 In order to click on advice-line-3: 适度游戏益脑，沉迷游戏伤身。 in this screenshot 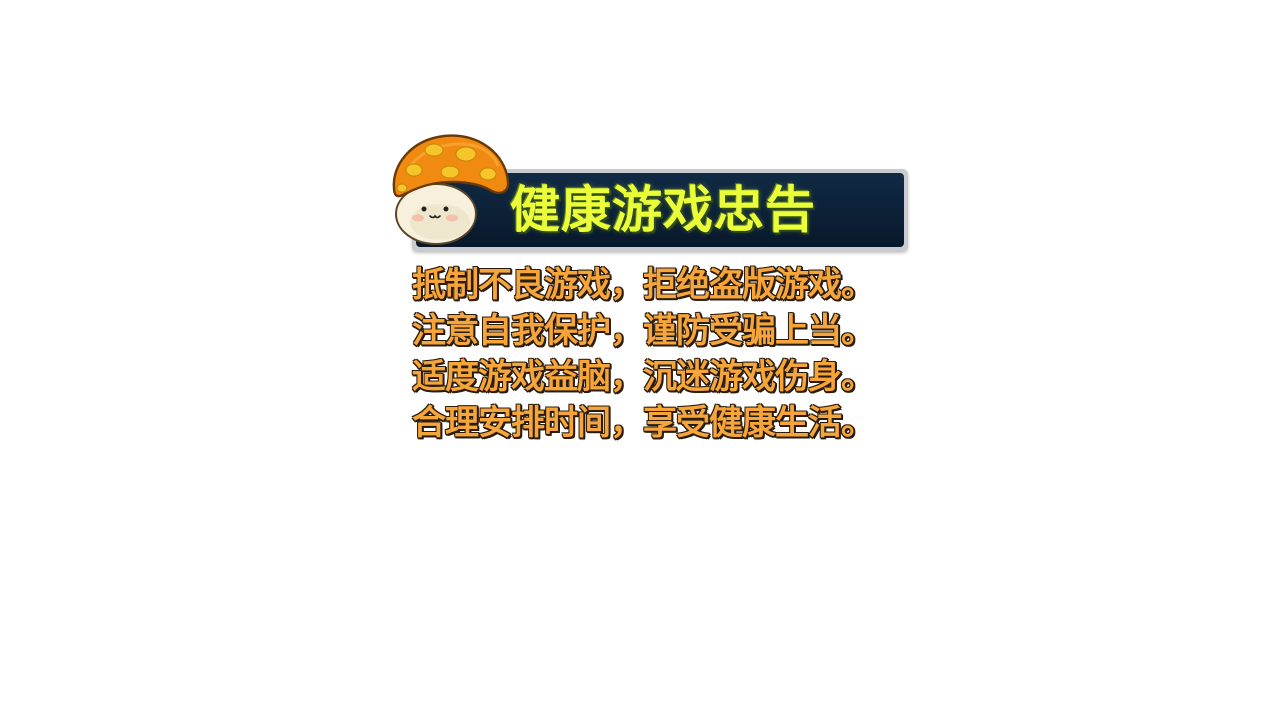, I will do `click(643, 377)`.